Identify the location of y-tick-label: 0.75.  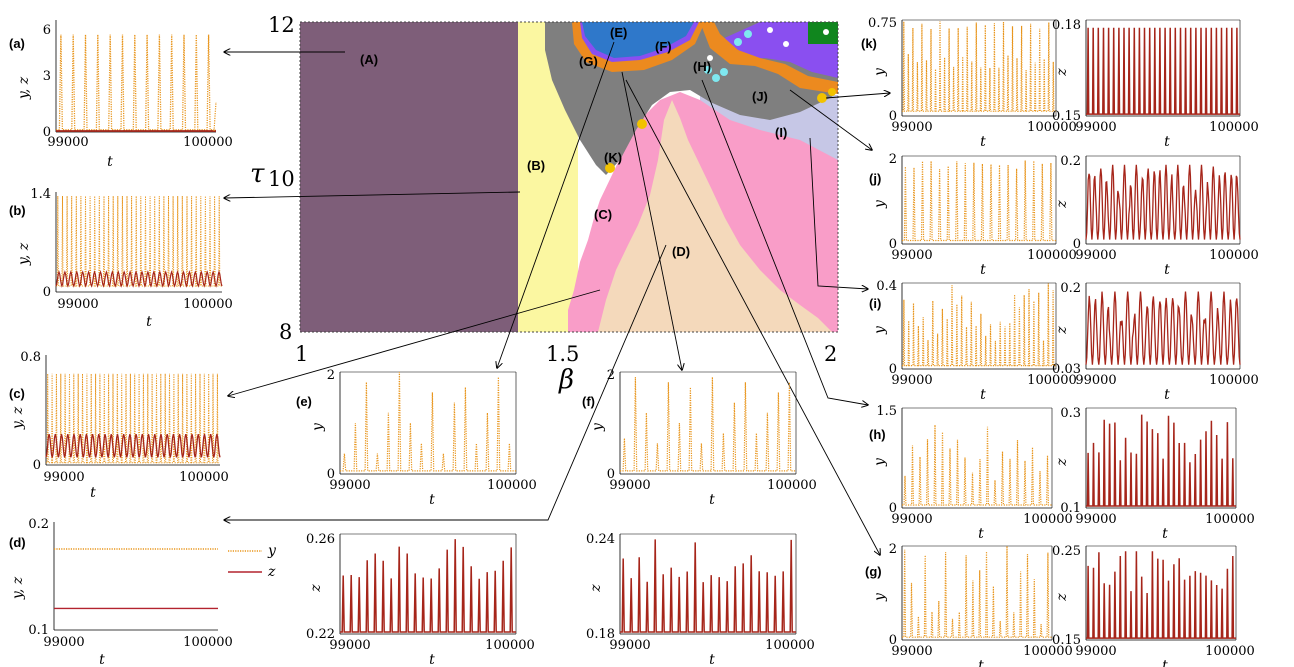
(882, 23).